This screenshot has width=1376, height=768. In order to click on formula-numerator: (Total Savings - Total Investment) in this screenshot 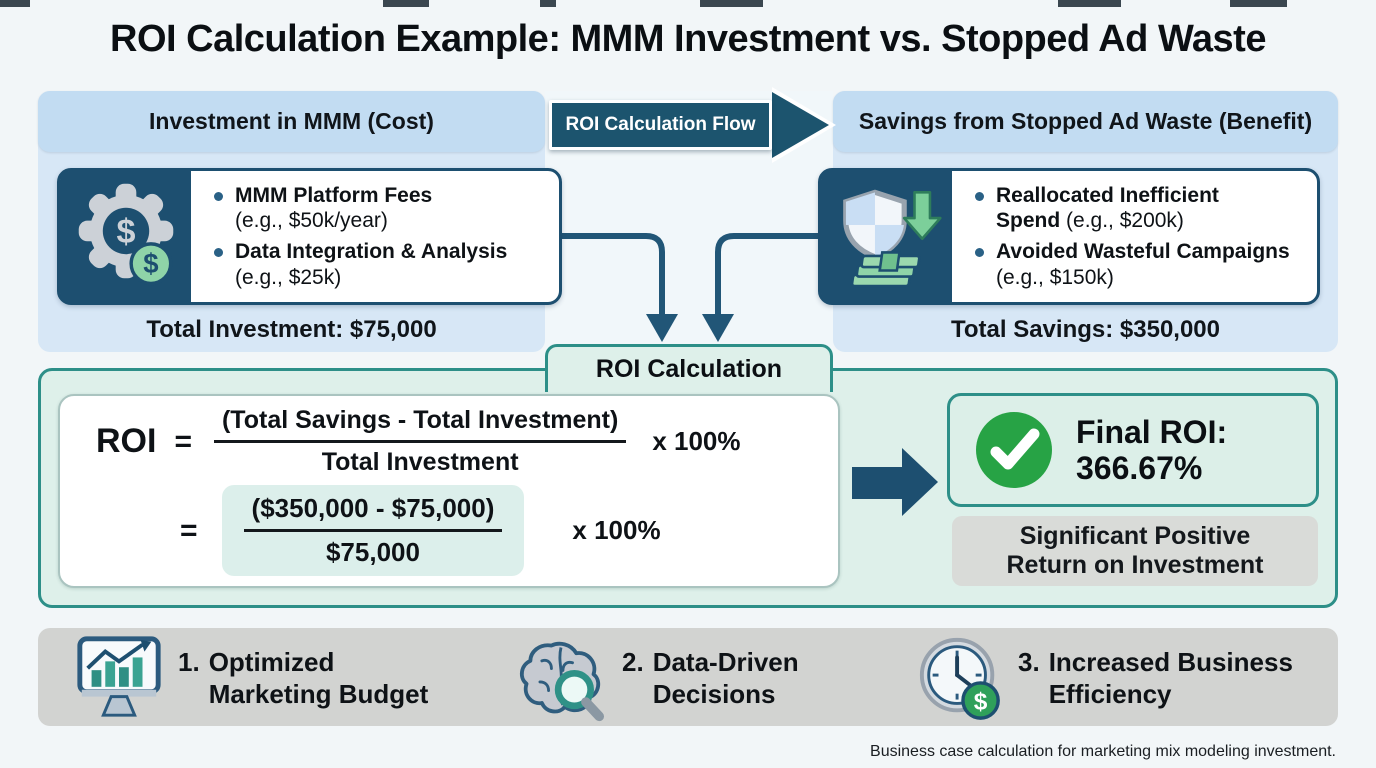, I will do `click(420, 424)`.